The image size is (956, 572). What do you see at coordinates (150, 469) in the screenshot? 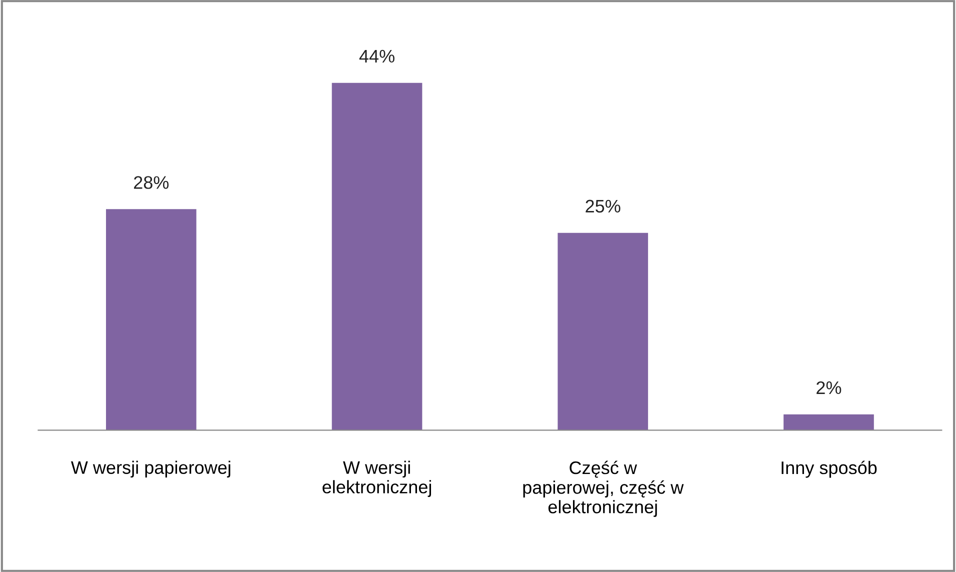
I see `x-tick-label: W wersji papierowej` at bounding box center [150, 469].